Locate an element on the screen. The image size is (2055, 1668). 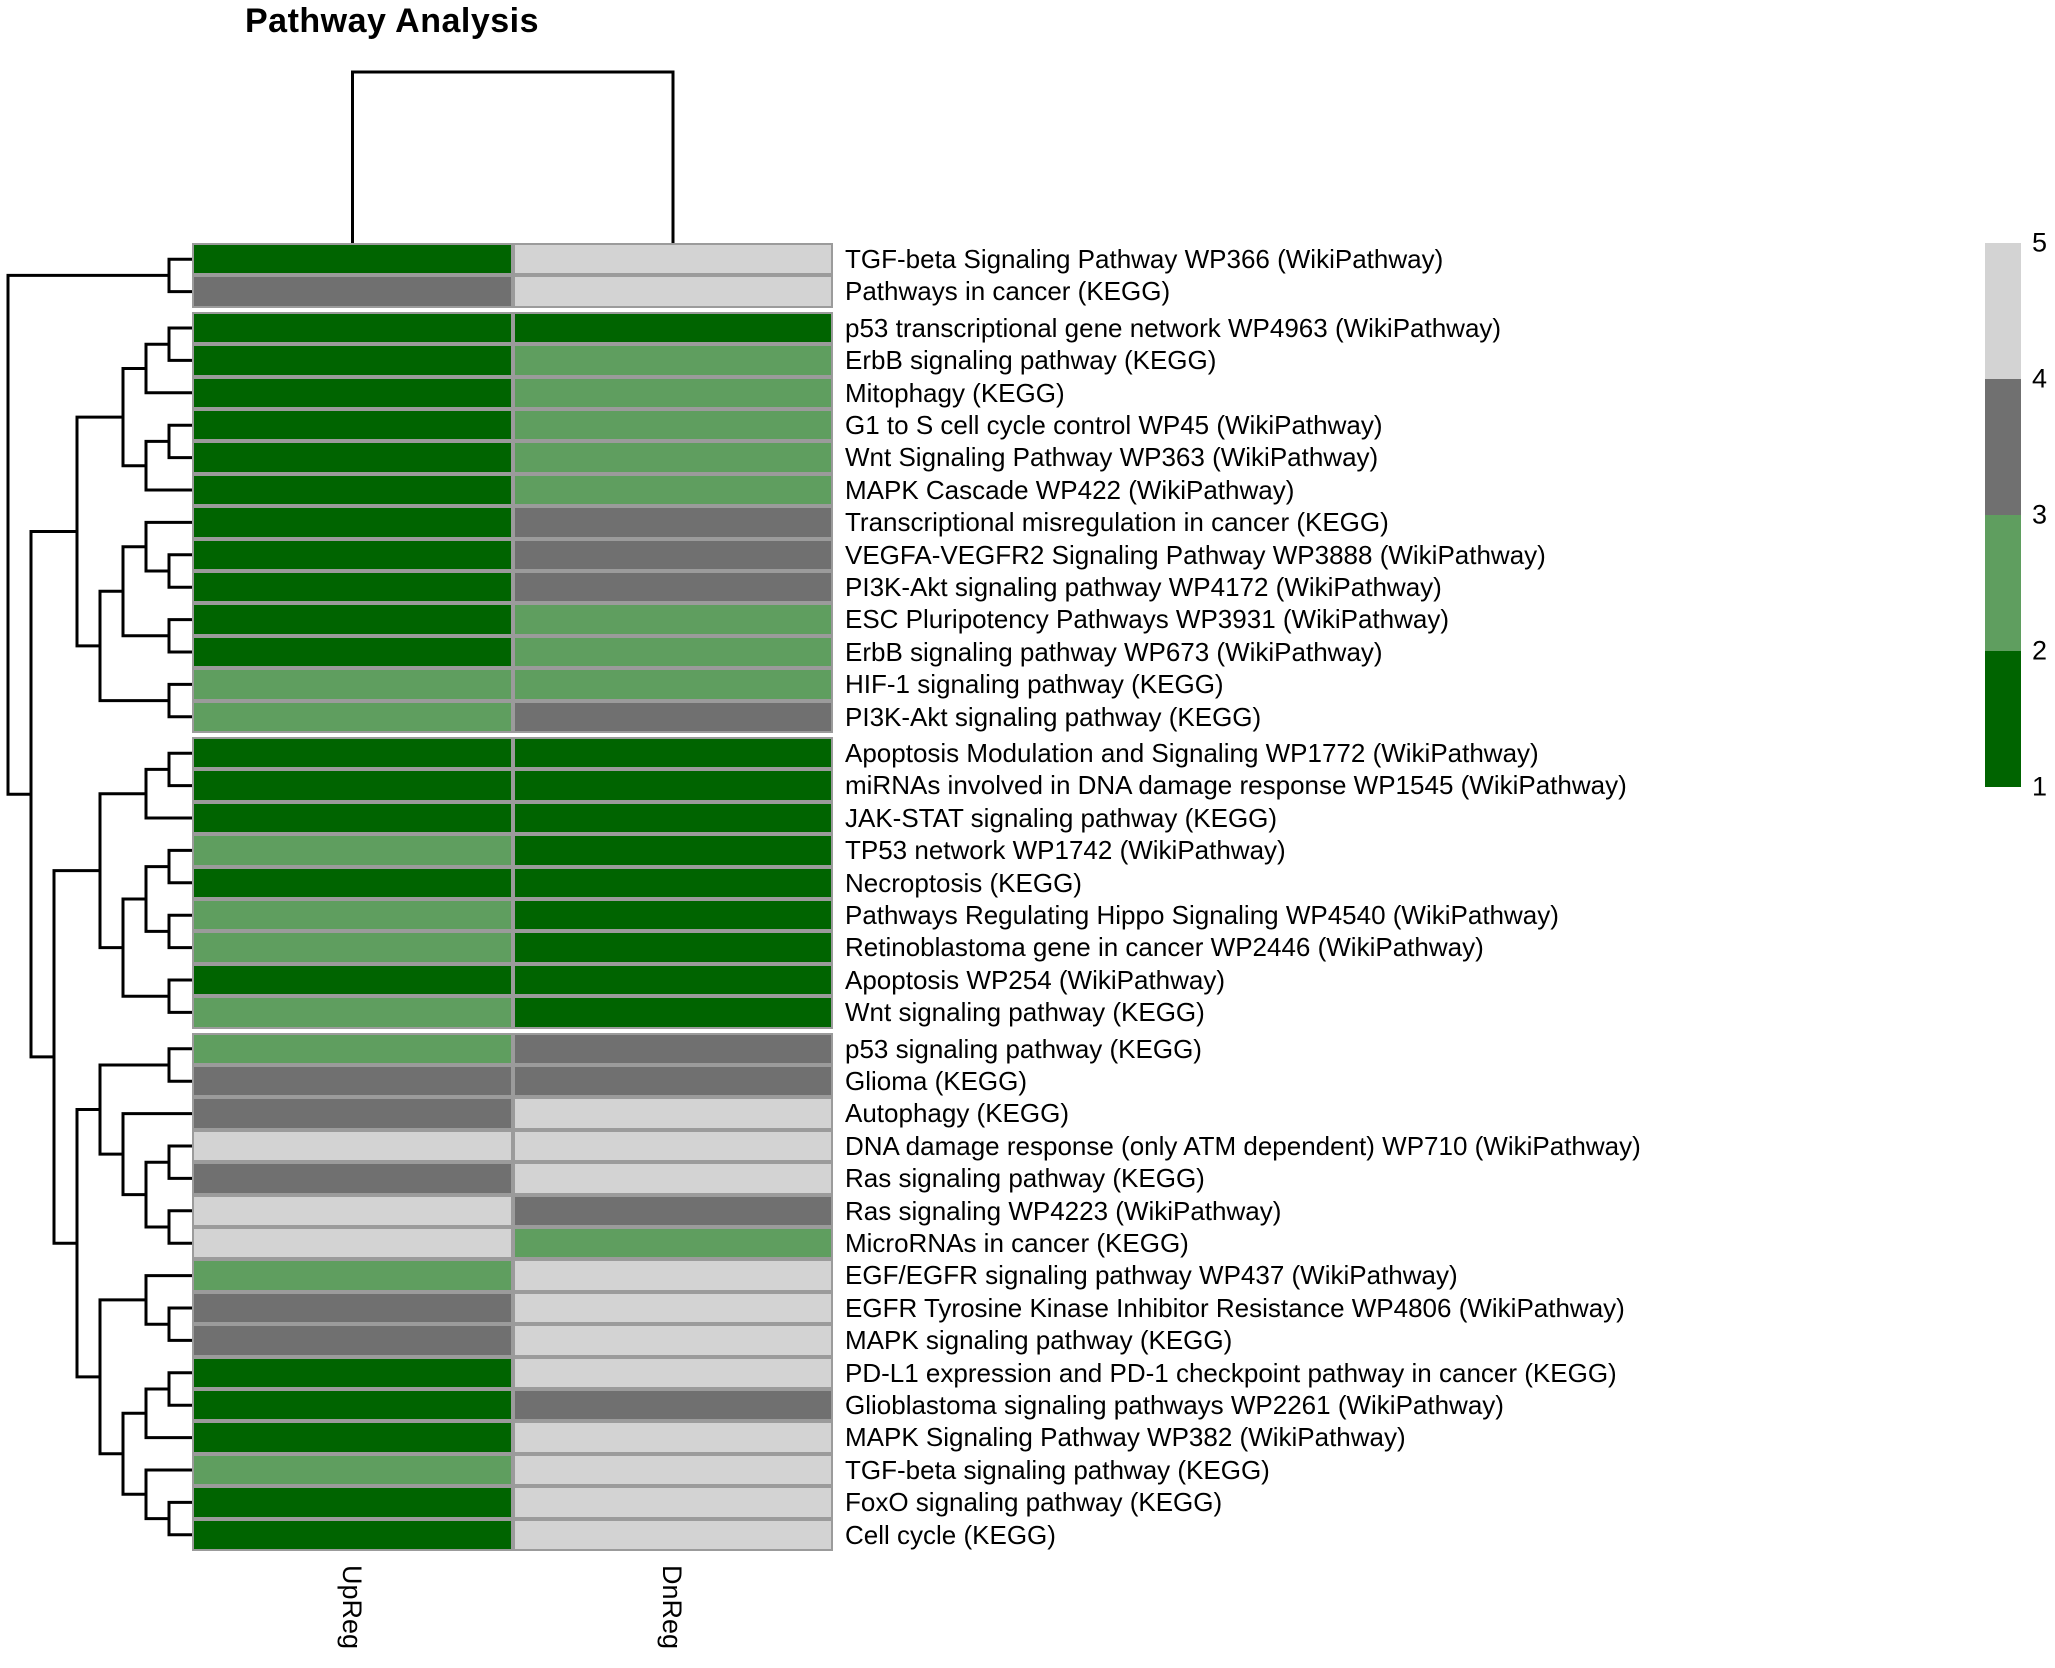
legend-tick-label: 1 is located at coordinates (2040, 786).